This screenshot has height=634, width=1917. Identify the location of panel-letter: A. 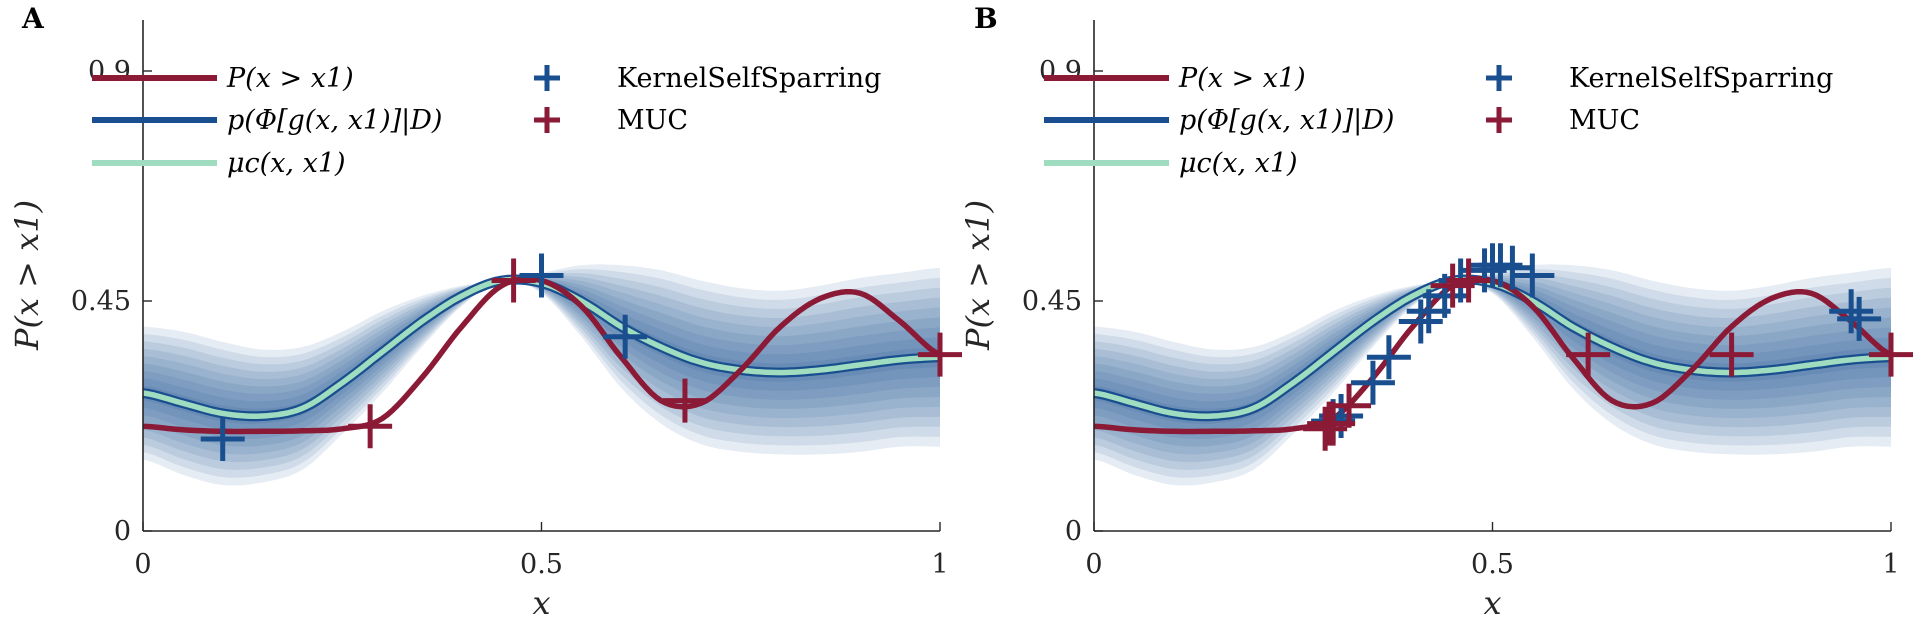
(33, 18).